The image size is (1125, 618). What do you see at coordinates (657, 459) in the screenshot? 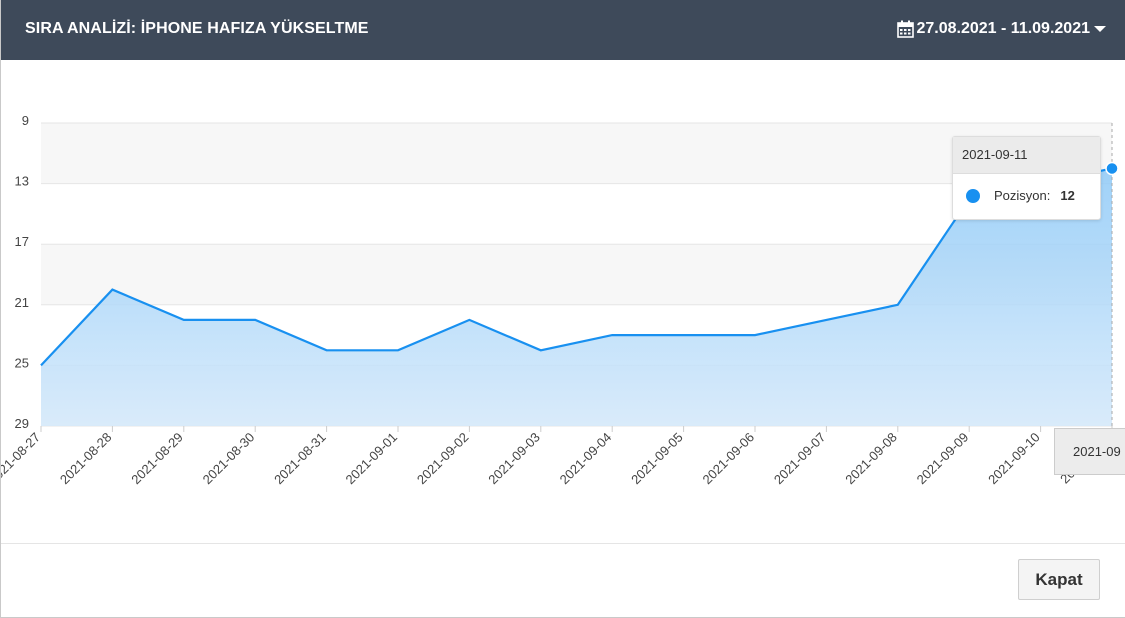
I see `x-tick-label: 2021-09-05` at bounding box center [657, 459].